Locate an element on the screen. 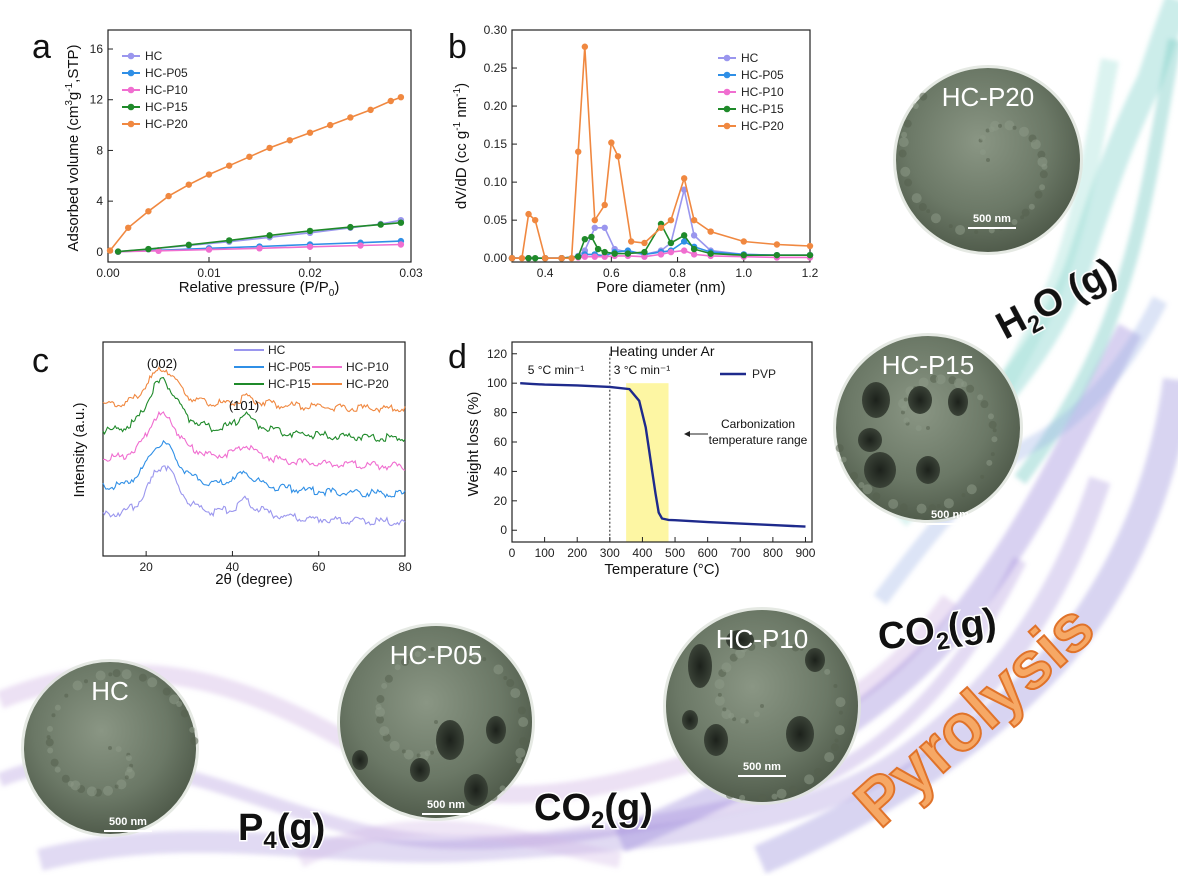 The height and width of the screenshot is (876, 1178). y-tick-label: 0.20 is located at coordinates (496, 106).